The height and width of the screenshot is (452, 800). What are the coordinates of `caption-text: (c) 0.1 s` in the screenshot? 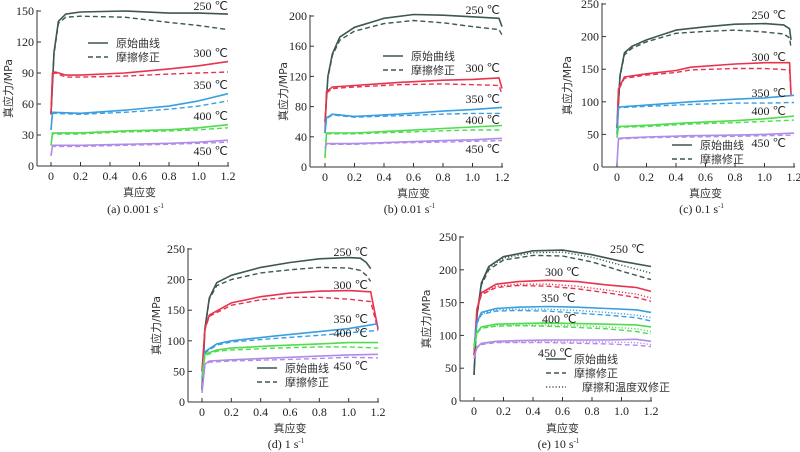 It's located at (698, 209).